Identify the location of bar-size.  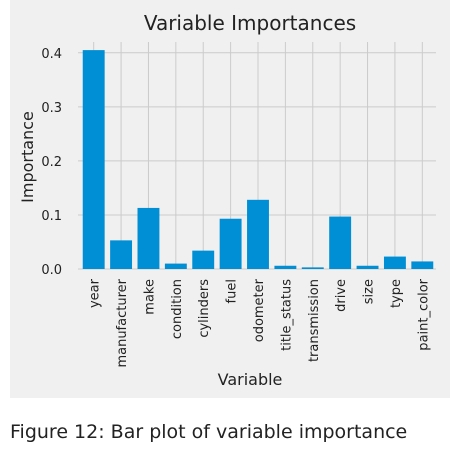
(368, 267).